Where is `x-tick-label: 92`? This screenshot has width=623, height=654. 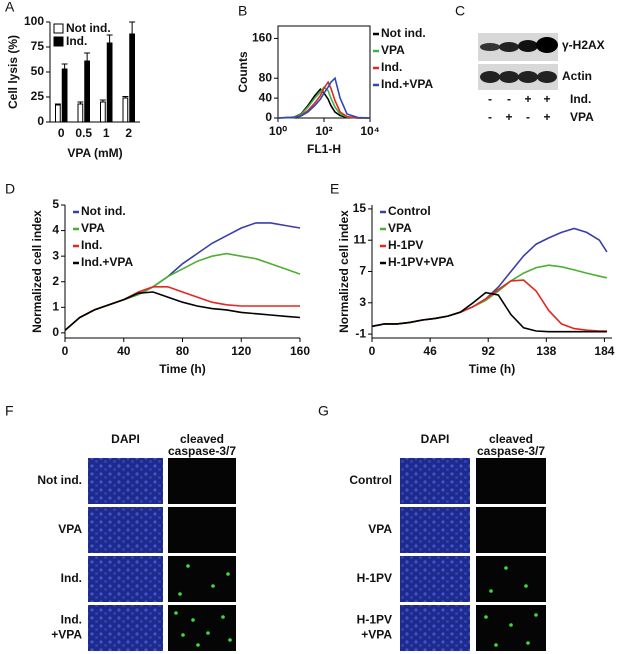 x-tick-label: 92 is located at coordinates (489, 351).